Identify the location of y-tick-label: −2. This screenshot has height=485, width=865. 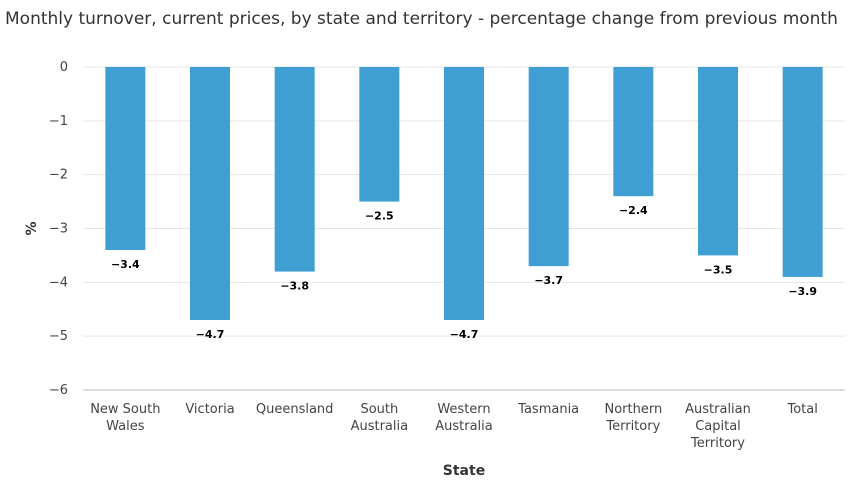
(58, 175).